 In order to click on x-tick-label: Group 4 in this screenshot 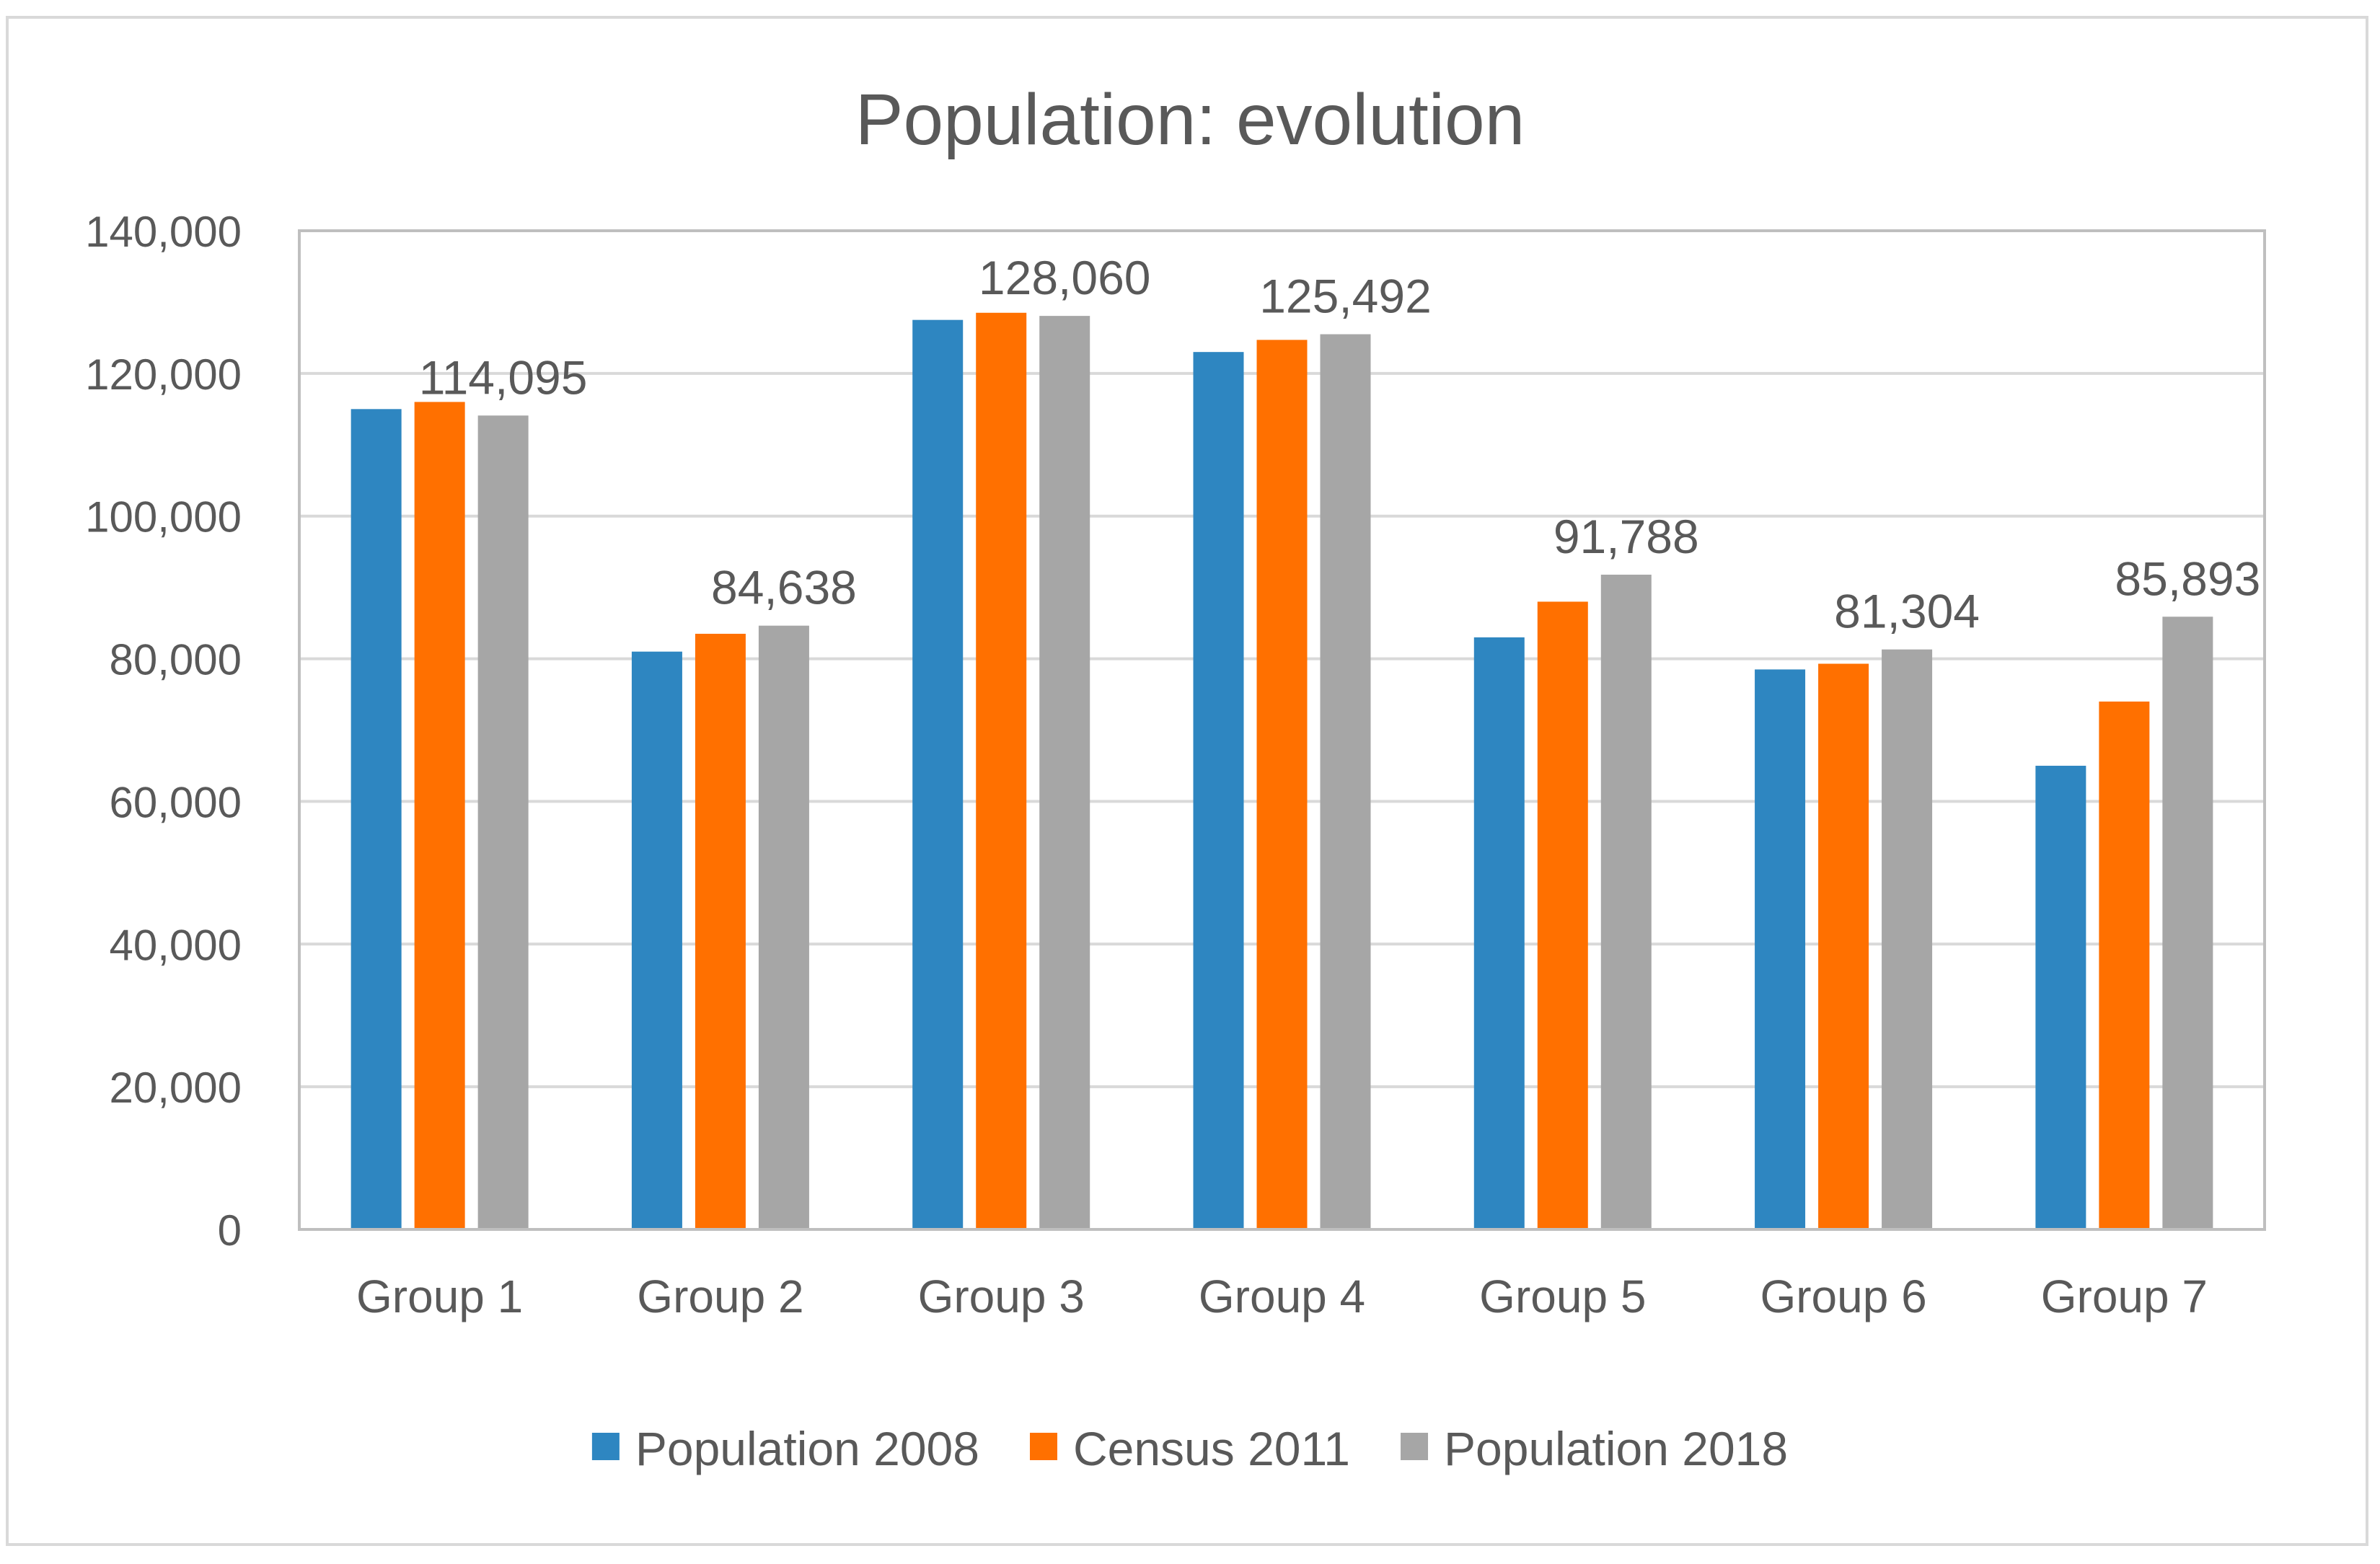, I will do `click(1282, 1296)`.